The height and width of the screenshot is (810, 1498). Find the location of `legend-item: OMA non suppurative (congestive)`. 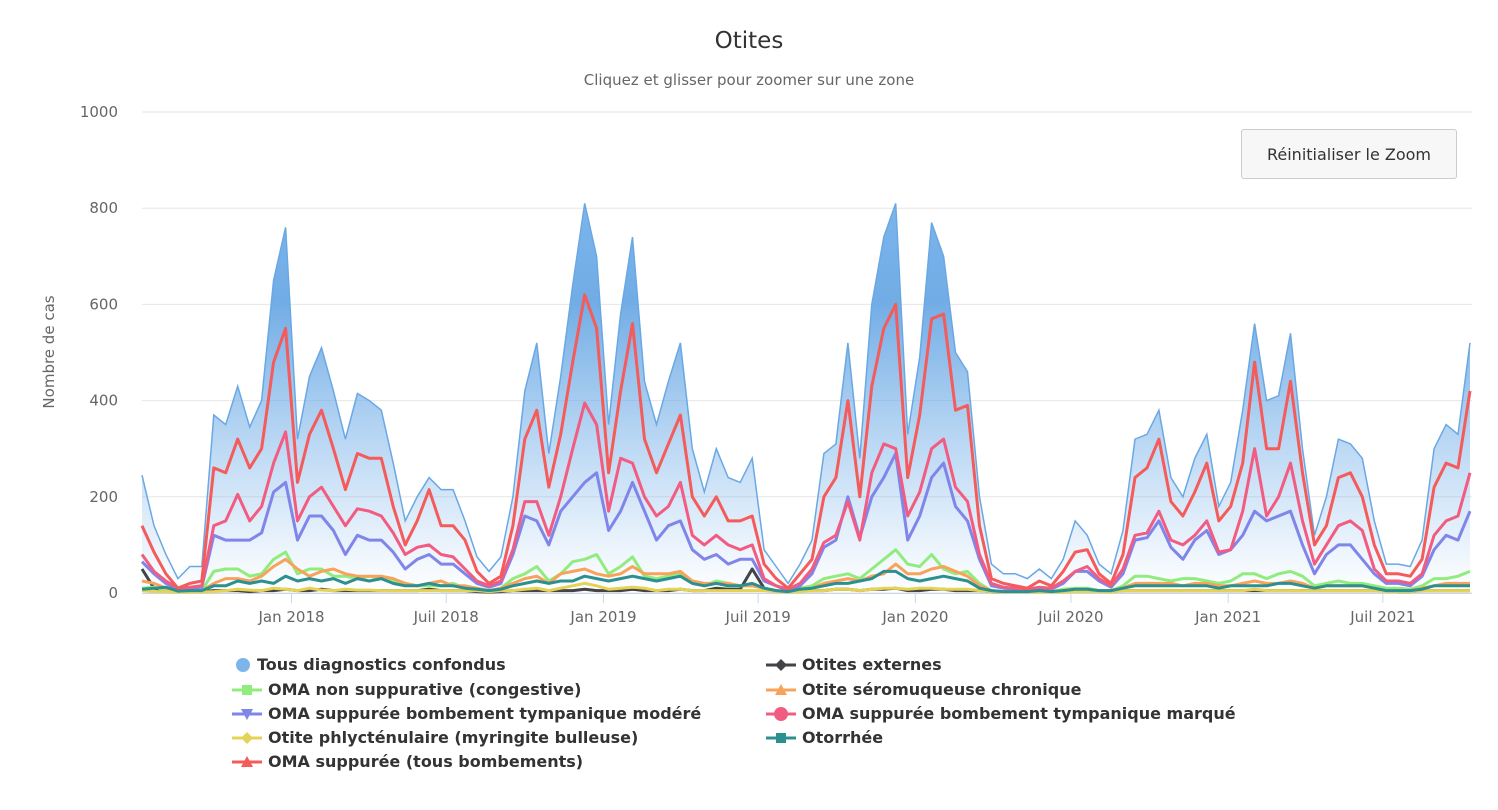

legend-item: OMA non suppurative (congestive) is located at coordinates (406, 689).